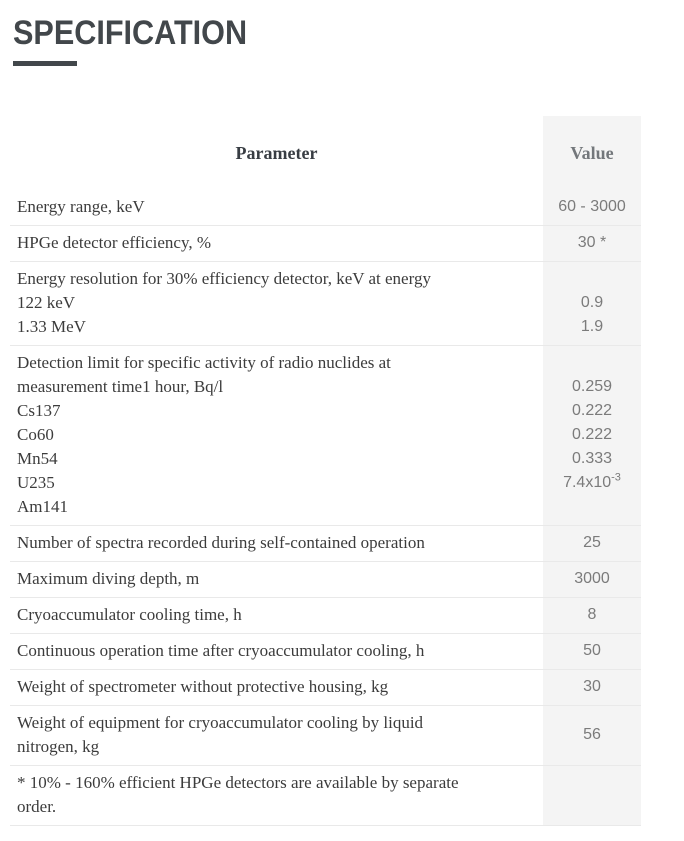 The width and height of the screenshot is (684, 841). Describe the element at coordinates (58, 746) in the screenshot. I see `parameter-line: nitrogen, kg` at that location.